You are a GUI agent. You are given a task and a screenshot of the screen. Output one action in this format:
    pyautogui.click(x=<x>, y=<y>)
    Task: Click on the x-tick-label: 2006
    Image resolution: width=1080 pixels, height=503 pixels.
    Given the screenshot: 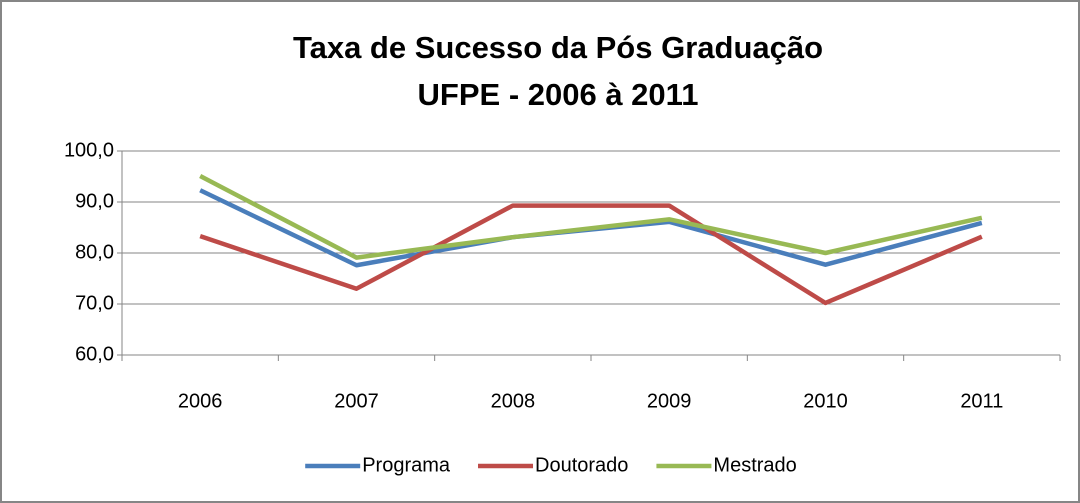 What is the action you would take?
    pyautogui.click(x=200, y=401)
    